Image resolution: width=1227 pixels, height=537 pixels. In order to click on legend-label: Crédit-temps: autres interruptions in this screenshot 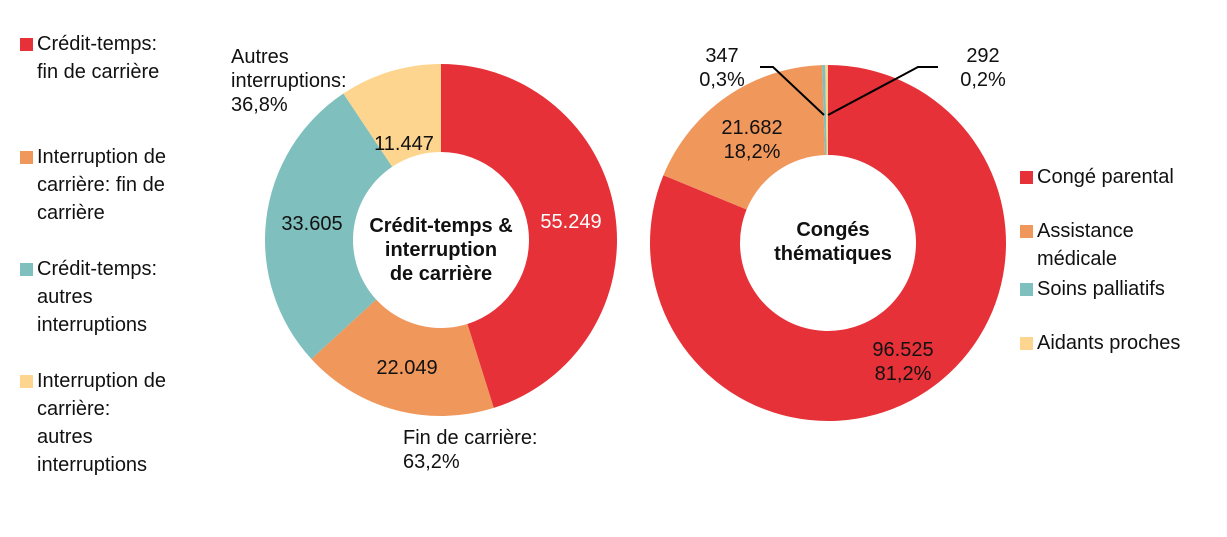, I will do `click(97, 297)`.